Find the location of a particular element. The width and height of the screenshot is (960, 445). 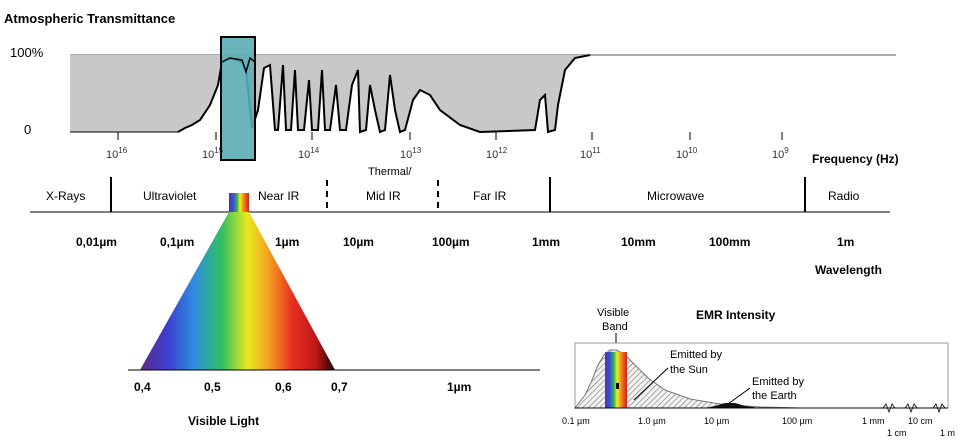

emr-tick: 1.0 µm is located at coordinates (652, 421).